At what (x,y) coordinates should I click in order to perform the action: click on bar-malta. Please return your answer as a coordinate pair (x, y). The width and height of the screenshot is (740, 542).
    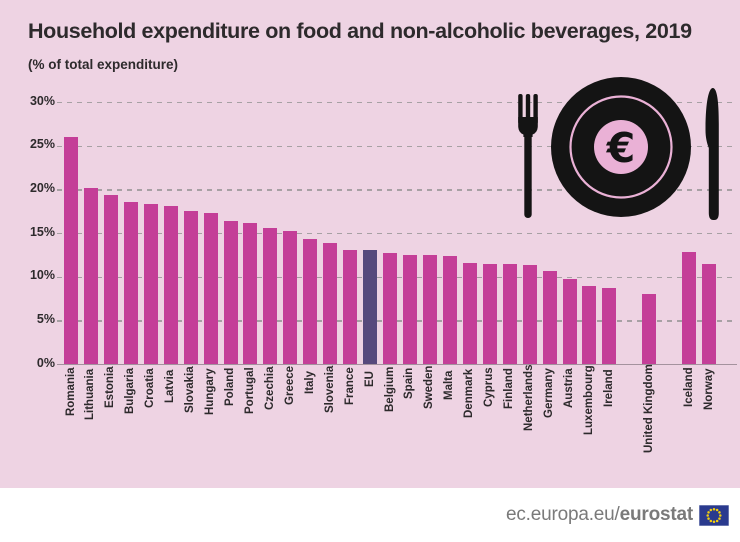
    Looking at the image, I should click on (449, 309).